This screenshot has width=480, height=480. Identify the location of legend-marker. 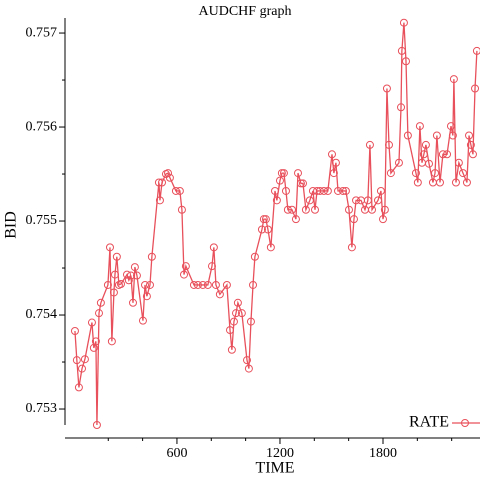
(465, 423).